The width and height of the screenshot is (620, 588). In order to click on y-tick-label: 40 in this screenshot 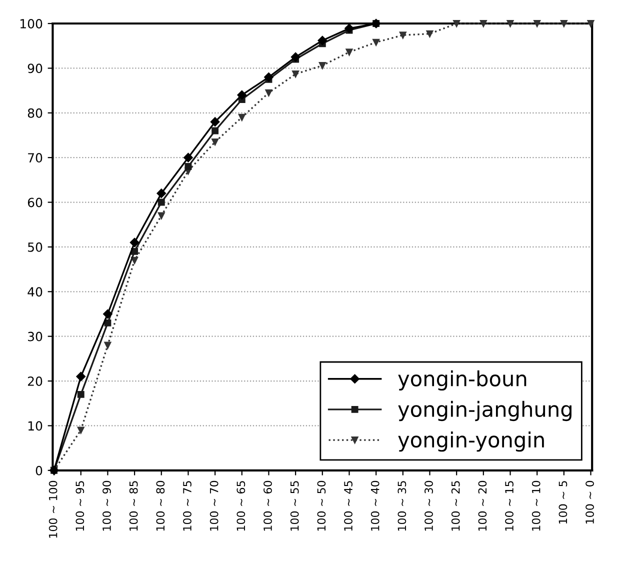, I will do `click(35, 292)`.